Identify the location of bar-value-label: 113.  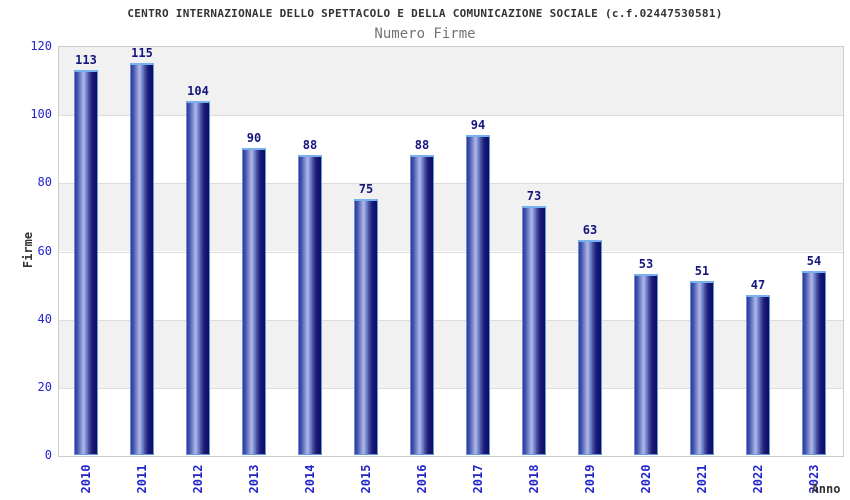
(86, 59).